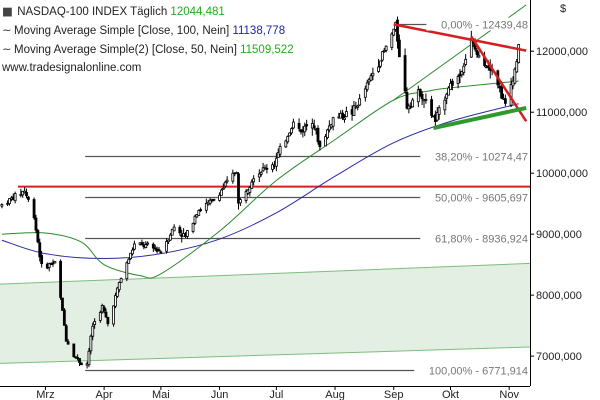  I want to click on x-tick-label: Mai, so click(161, 394).